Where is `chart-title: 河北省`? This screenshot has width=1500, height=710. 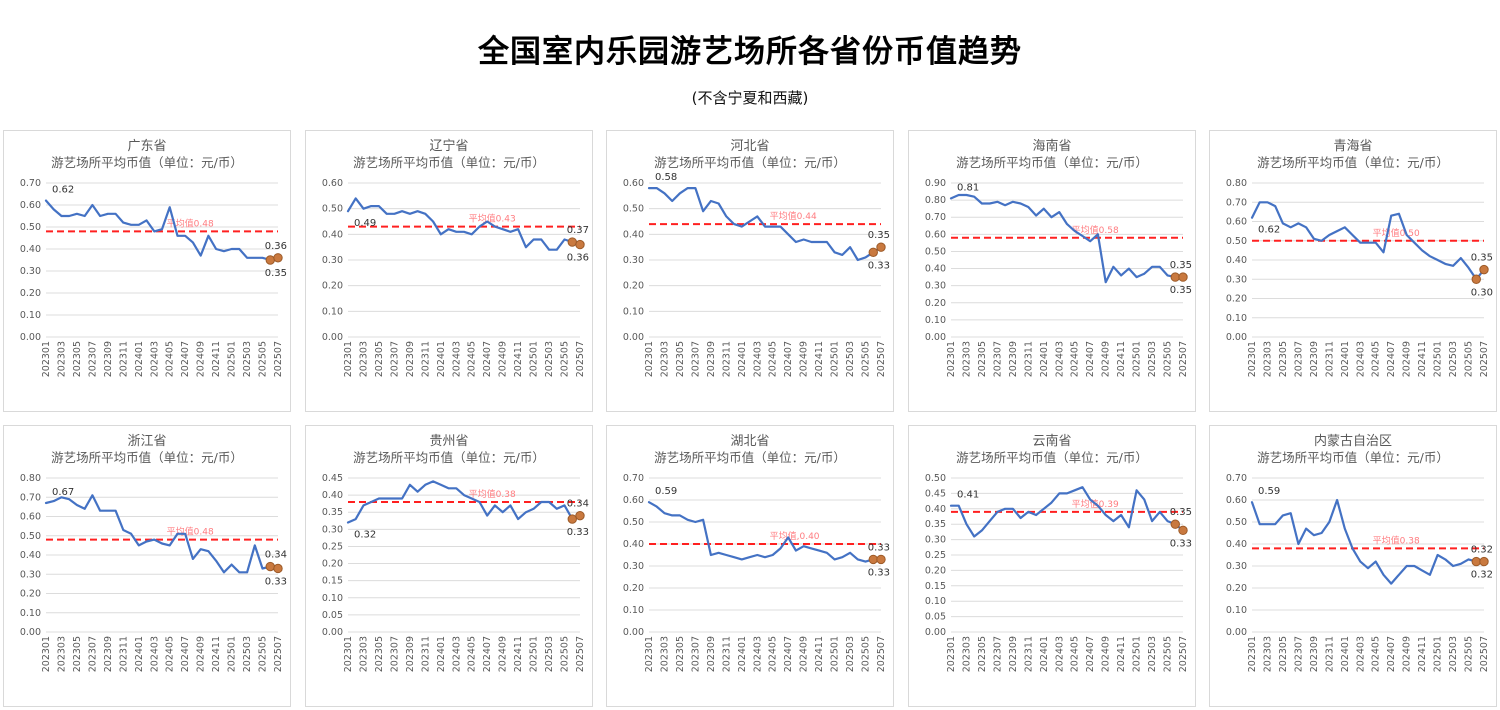 chart-title: 河北省 is located at coordinates (749, 146).